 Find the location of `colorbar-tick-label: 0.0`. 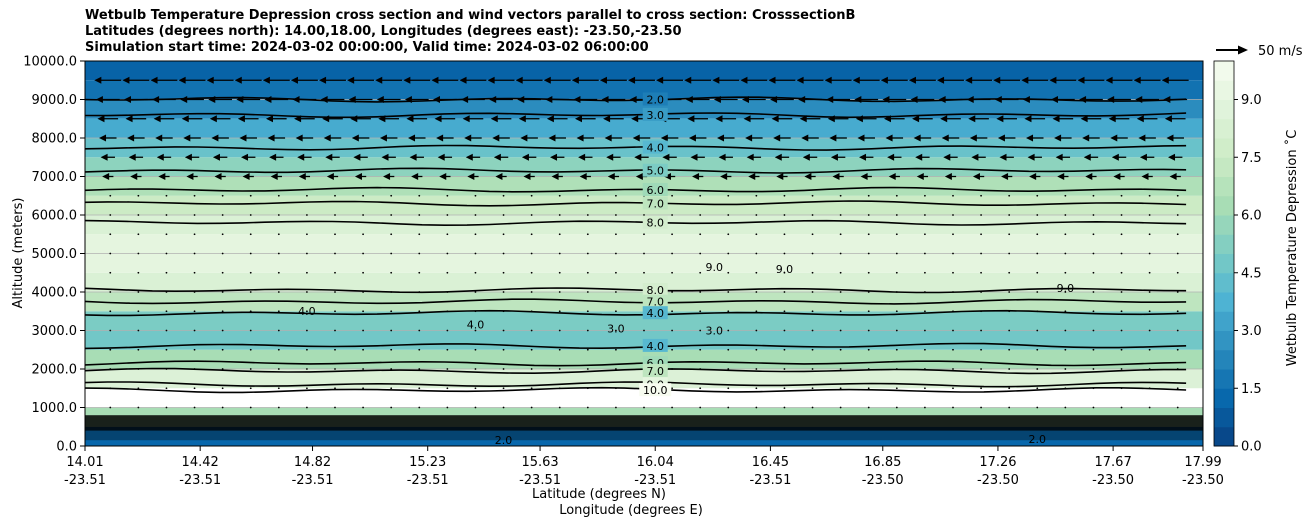

colorbar-tick-label: 0.0 is located at coordinates (1251, 447).